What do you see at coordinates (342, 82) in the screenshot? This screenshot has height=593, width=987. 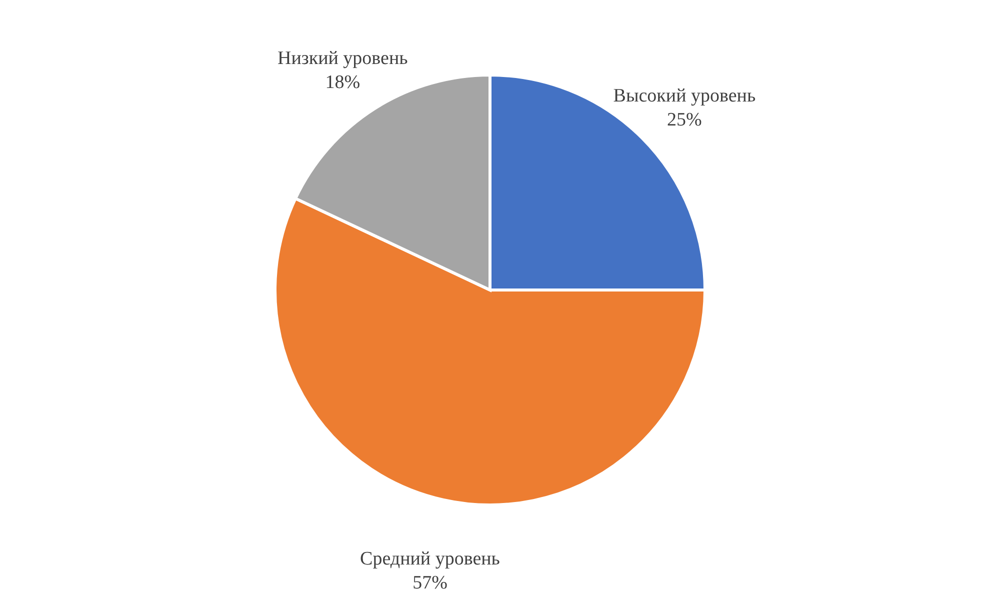 I see `data-label: 18%` at bounding box center [342, 82].